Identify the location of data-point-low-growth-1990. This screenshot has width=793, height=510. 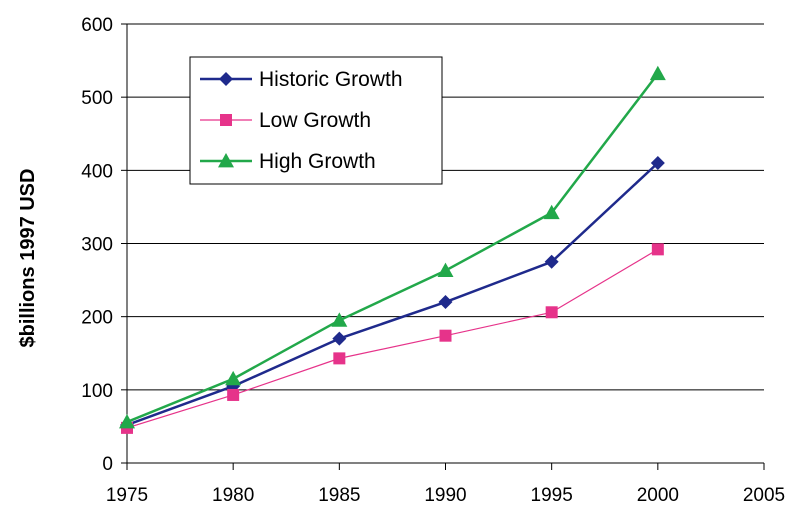
(445, 335).